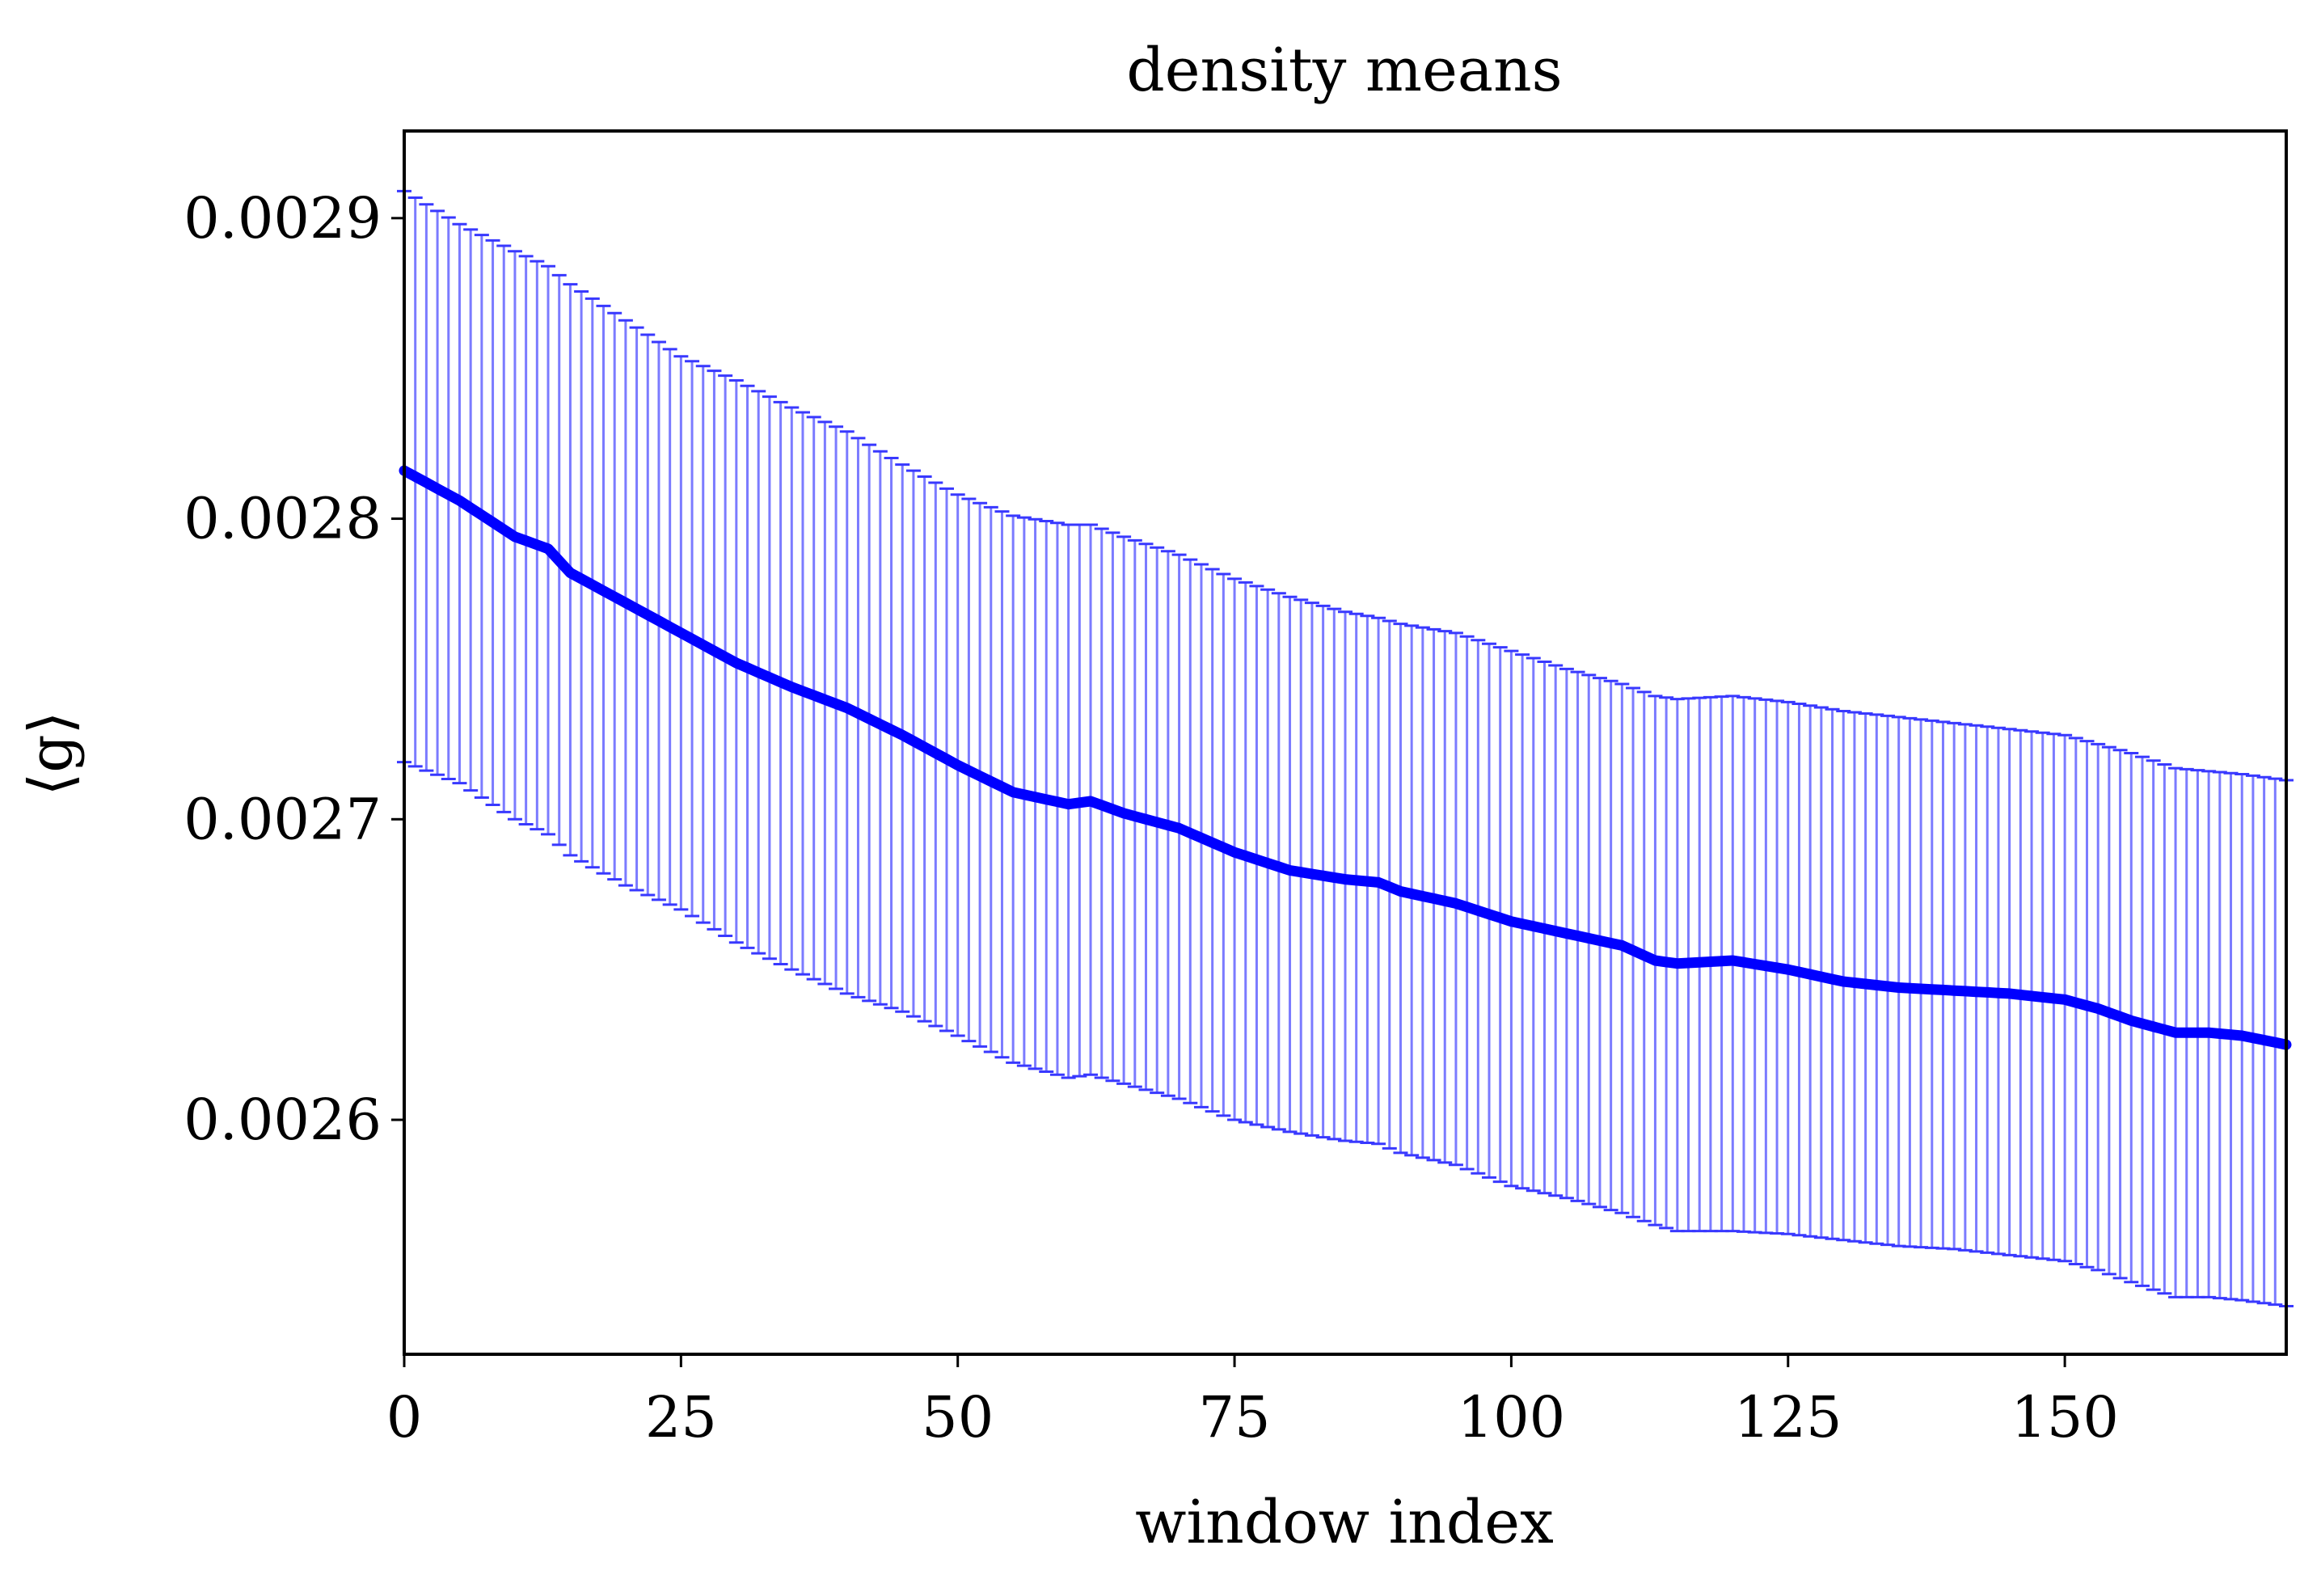 Image resolution: width=2321 pixels, height=1596 pixels. What do you see at coordinates (283, 218) in the screenshot?
I see `y-tick-label: 0.0029` at bounding box center [283, 218].